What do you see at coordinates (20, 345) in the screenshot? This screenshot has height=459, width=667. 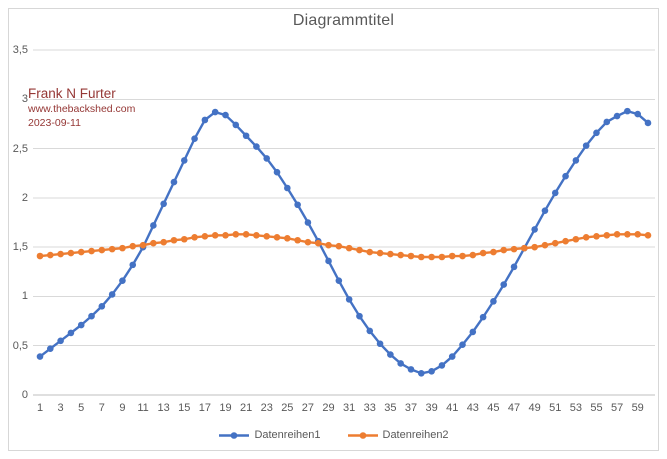 I see `y-tick-label: 0,5` at bounding box center [20, 345].